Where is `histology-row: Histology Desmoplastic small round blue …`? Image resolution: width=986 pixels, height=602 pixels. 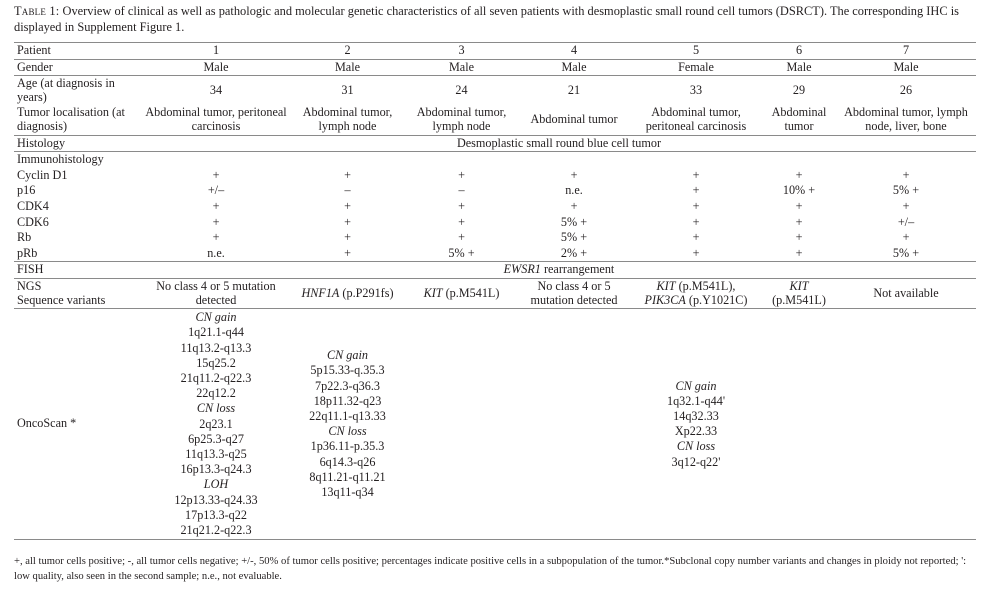 histology-row: Histology Desmoplastic small round blue … is located at coordinates (495, 143).